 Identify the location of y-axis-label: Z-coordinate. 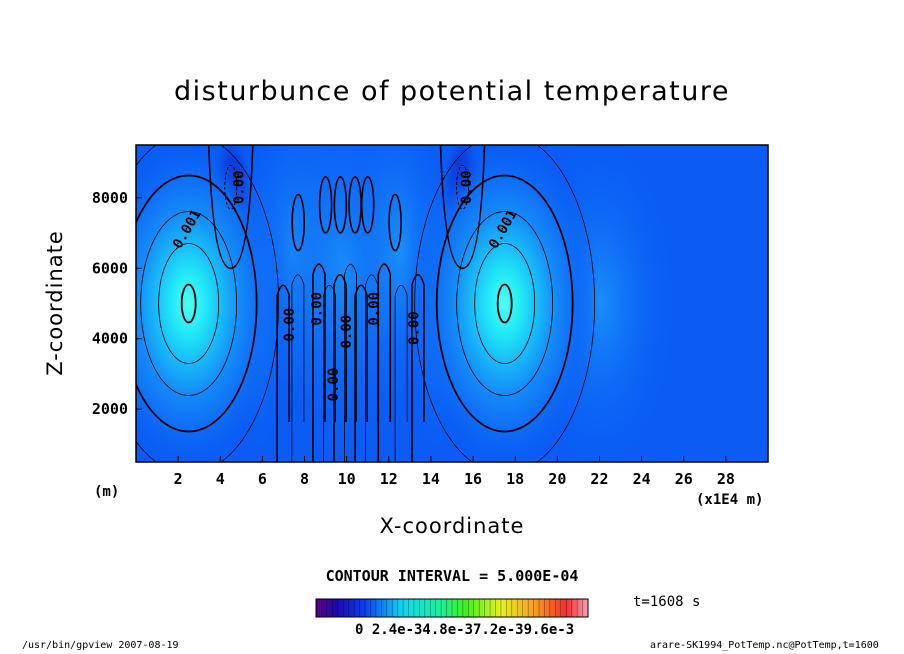
(55, 303).